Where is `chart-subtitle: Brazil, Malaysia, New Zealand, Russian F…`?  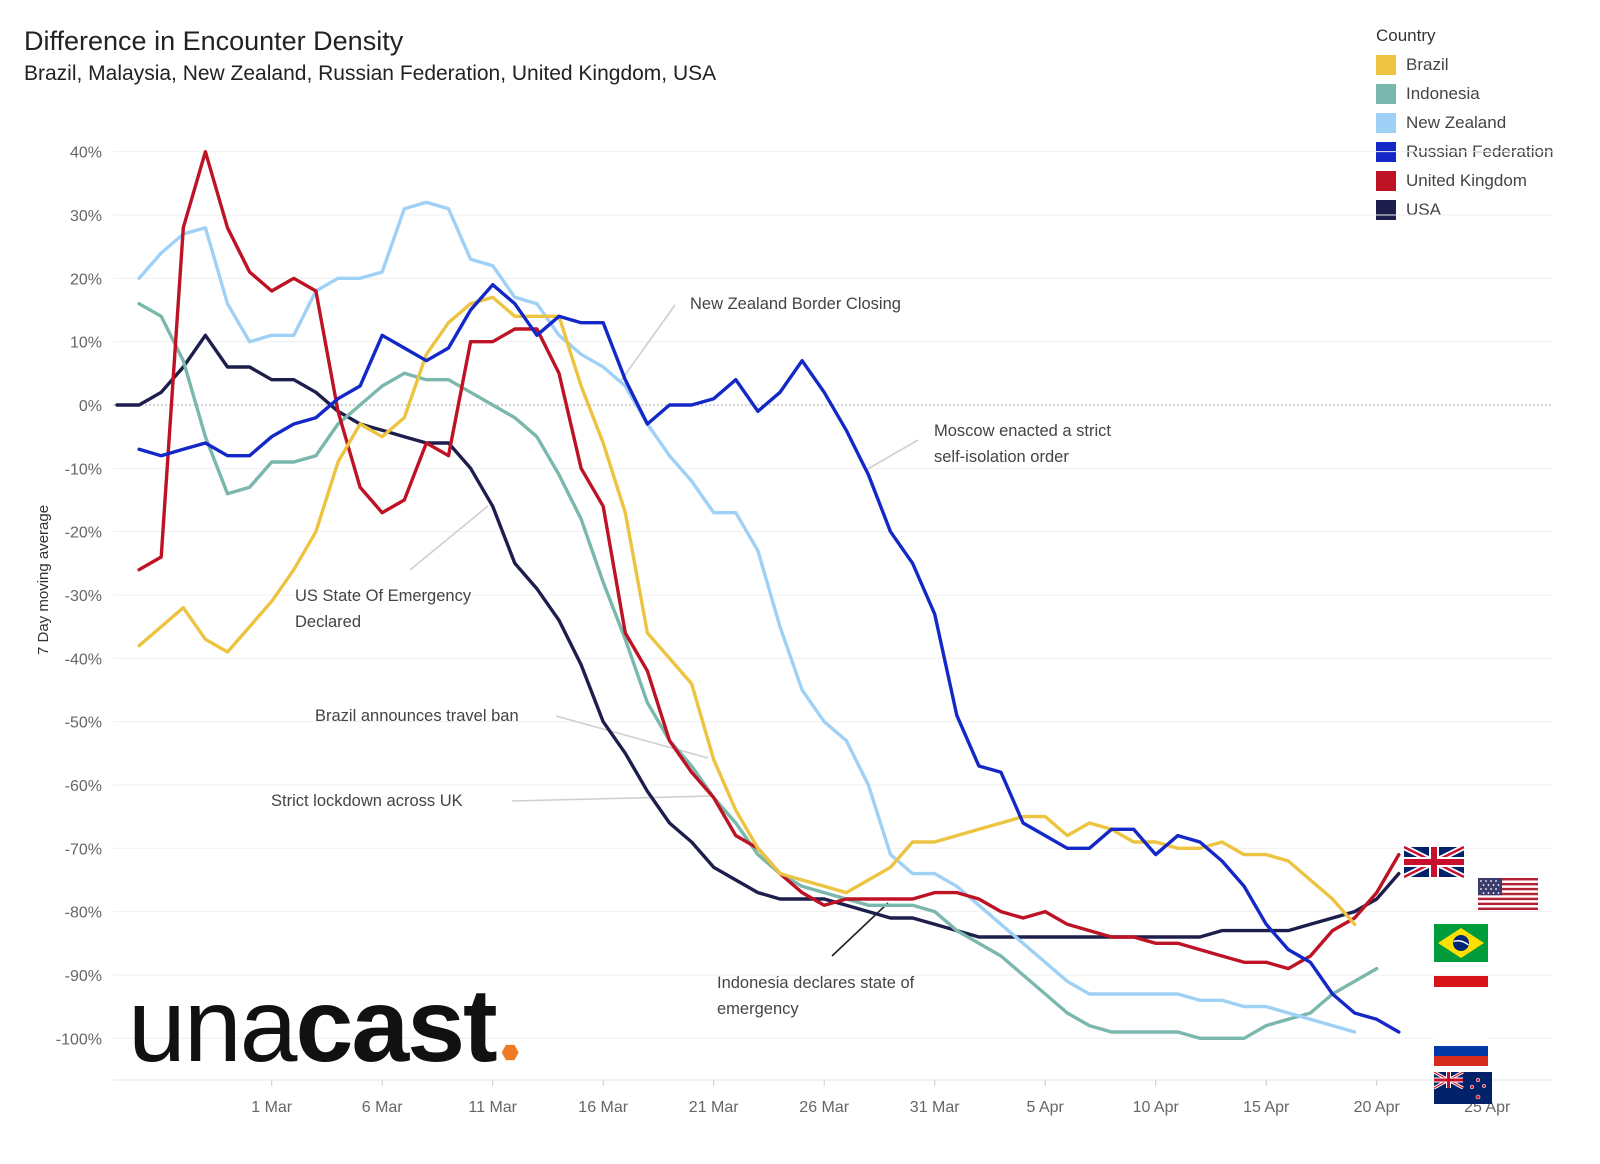 chart-subtitle: Brazil, Malaysia, New Zealand, Russian F… is located at coordinates (370, 73).